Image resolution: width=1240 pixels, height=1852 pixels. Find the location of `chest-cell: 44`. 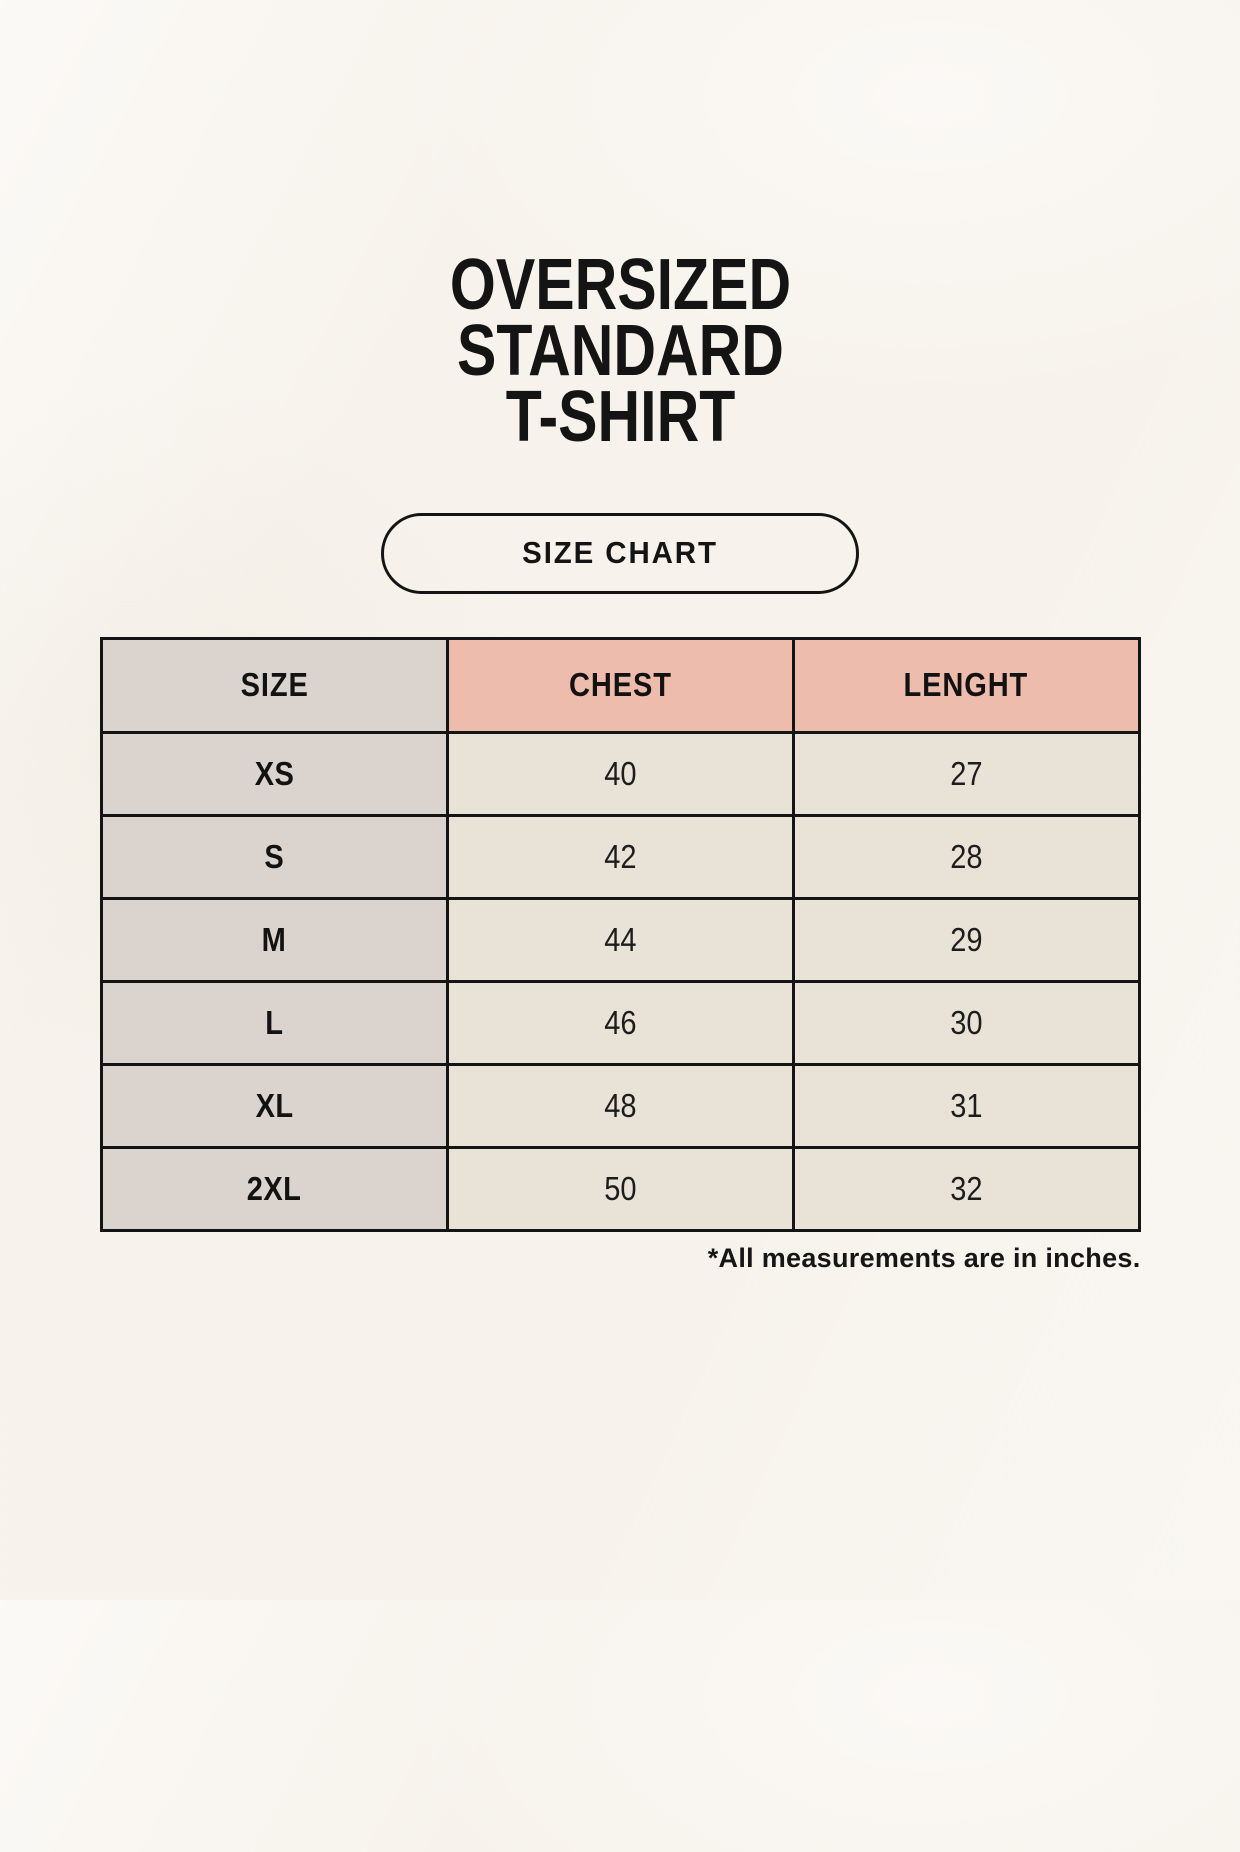

chest-cell: 44 is located at coordinates (620, 939).